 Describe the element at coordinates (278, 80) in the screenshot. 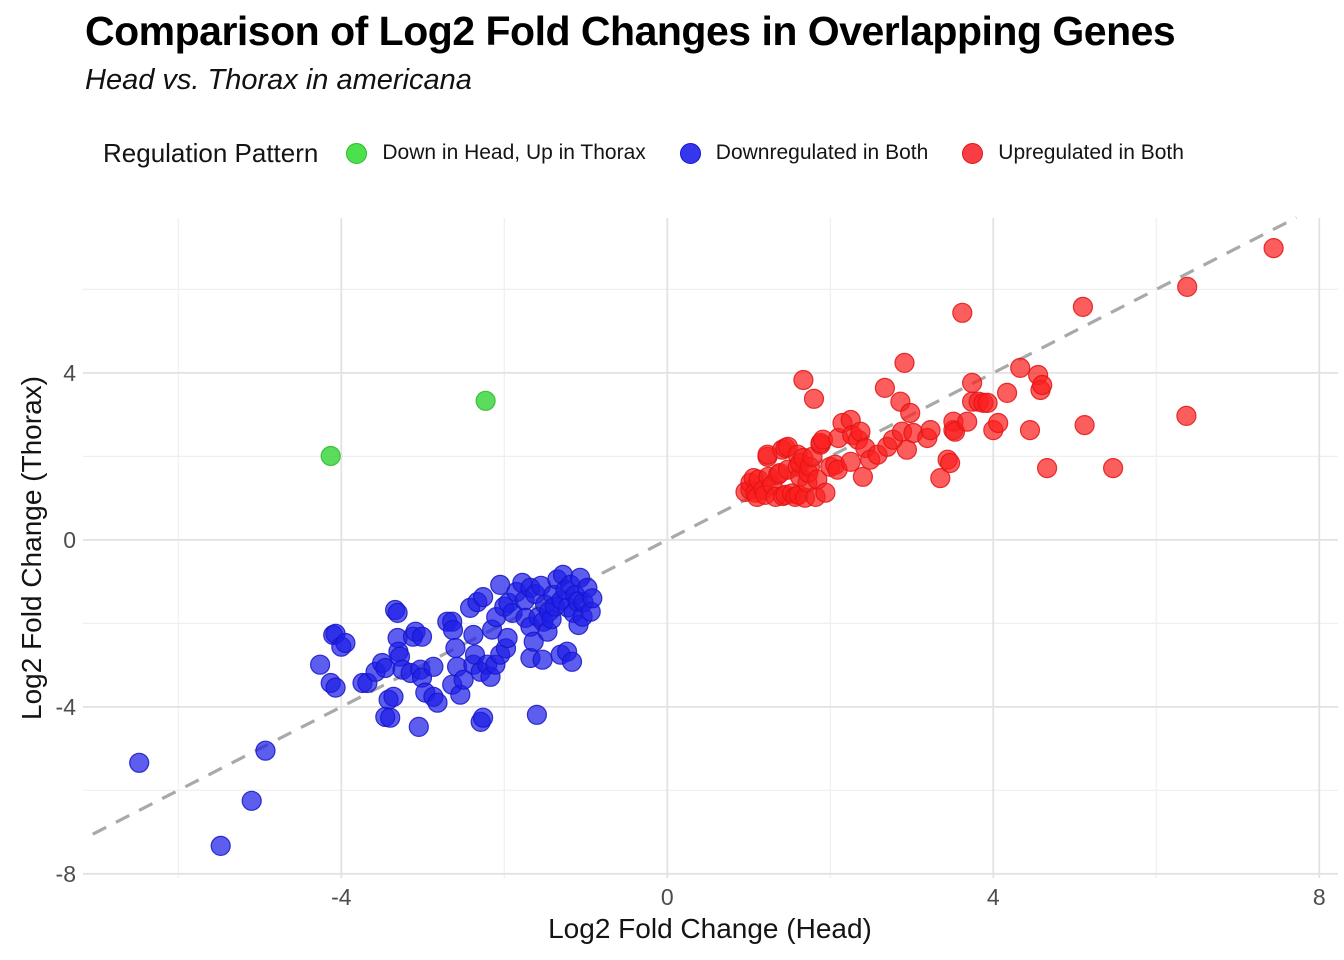

I see `chart-subtitle: Head vs. Thorax in americana` at that location.